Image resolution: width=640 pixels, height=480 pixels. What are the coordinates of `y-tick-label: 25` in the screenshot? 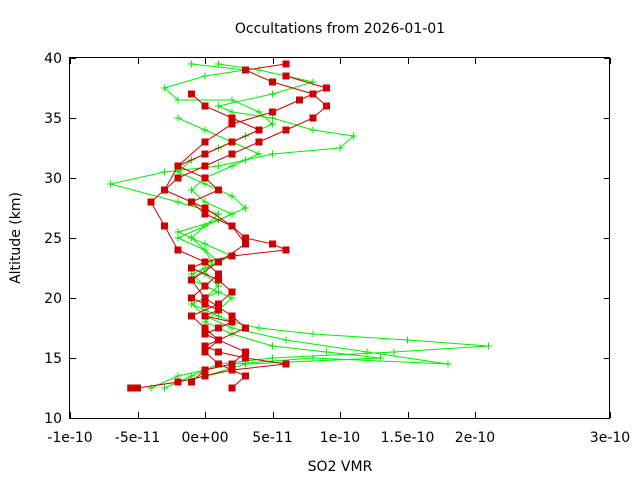 It's located at (53, 239).